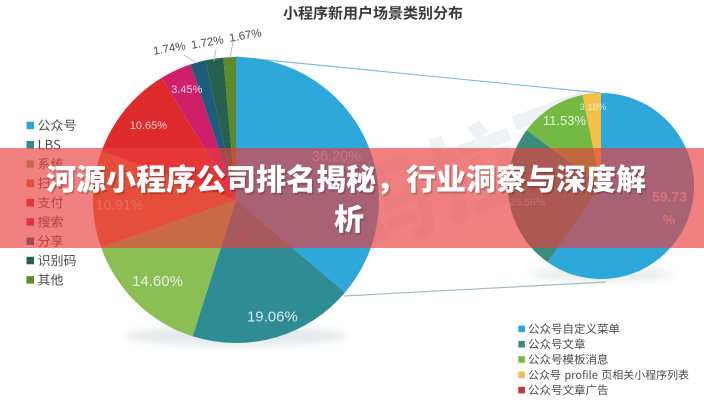 This screenshot has width=704, height=405. What do you see at coordinates (149, 126) in the screenshot?
I see `svg-text: 10.65%` at bounding box center [149, 126].